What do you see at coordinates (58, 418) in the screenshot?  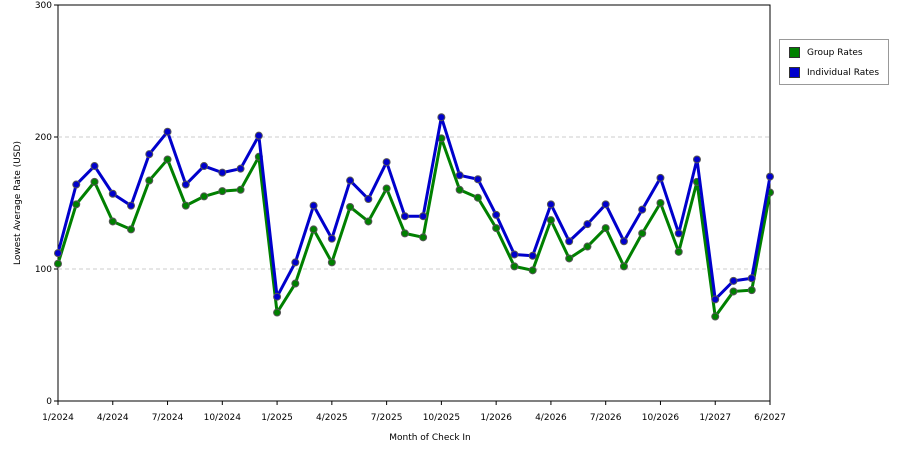 I see `x-tick-label: 1/2024` at bounding box center [58, 418].